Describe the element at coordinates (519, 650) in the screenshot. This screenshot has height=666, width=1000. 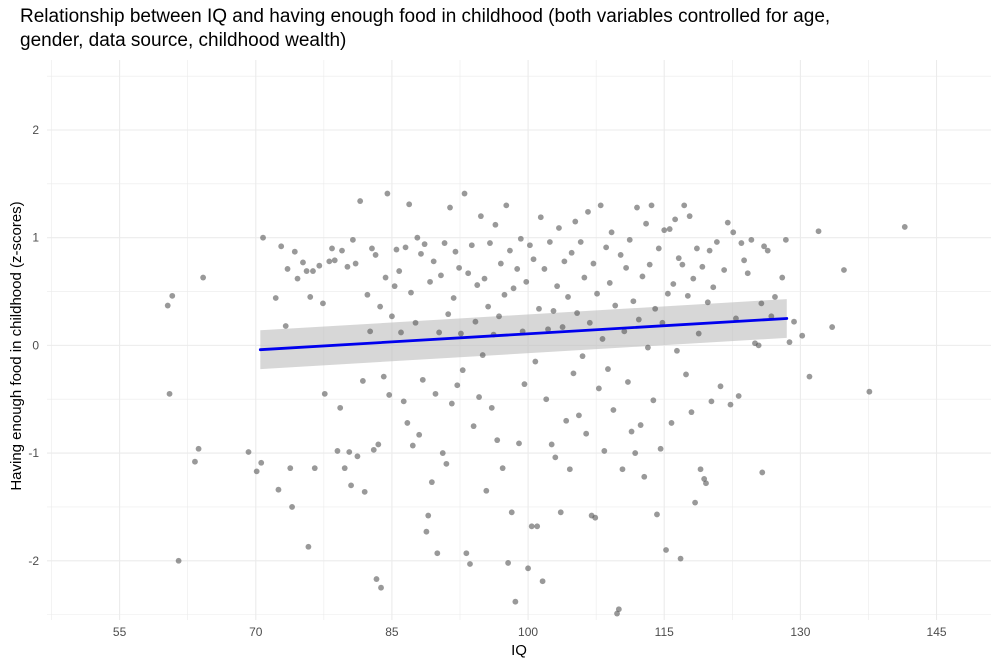
I see `x-axis-title: IQ` at that location.